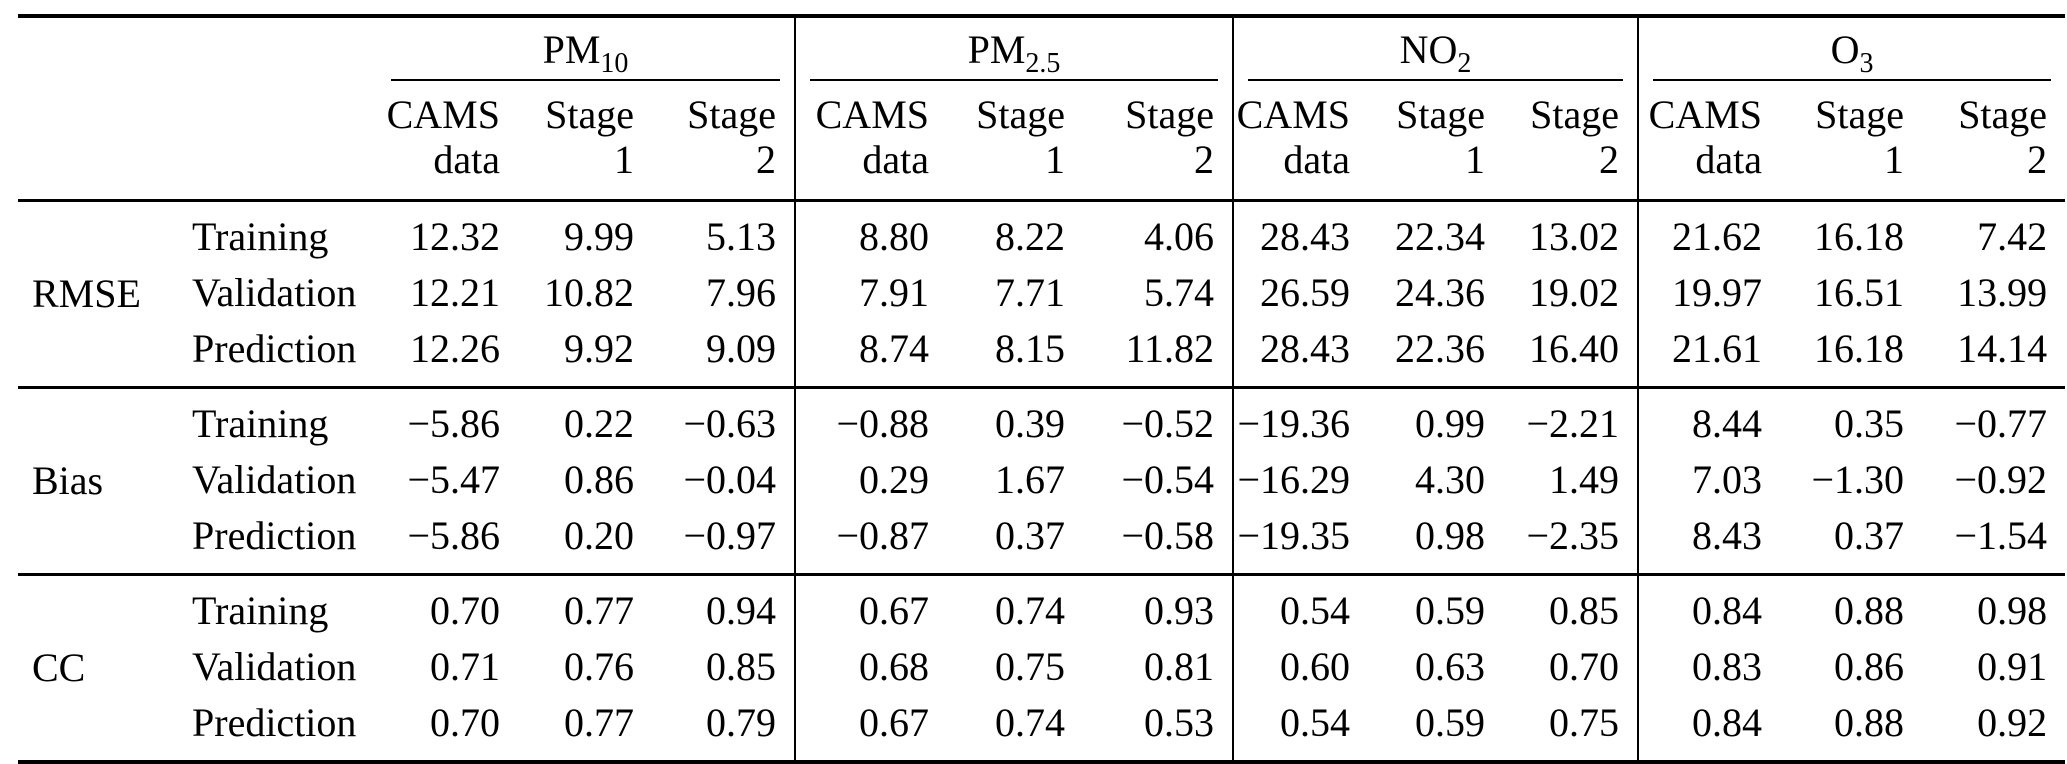  I want to click on group-label-text: NO, so click(1428, 49).